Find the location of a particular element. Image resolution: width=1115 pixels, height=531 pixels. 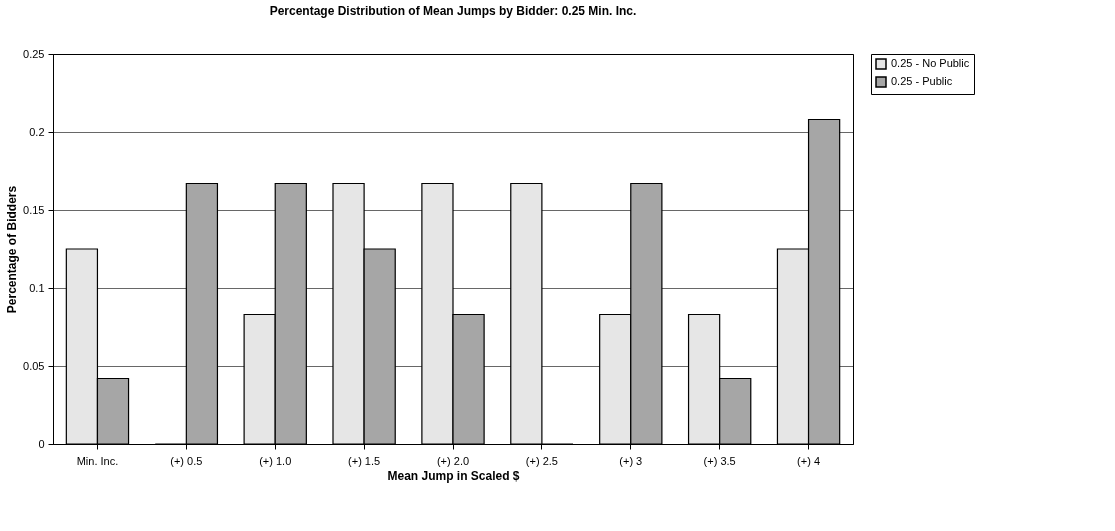

x-axis-title: Mean Jump in Scaled $ is located at coordinates (453, 475).